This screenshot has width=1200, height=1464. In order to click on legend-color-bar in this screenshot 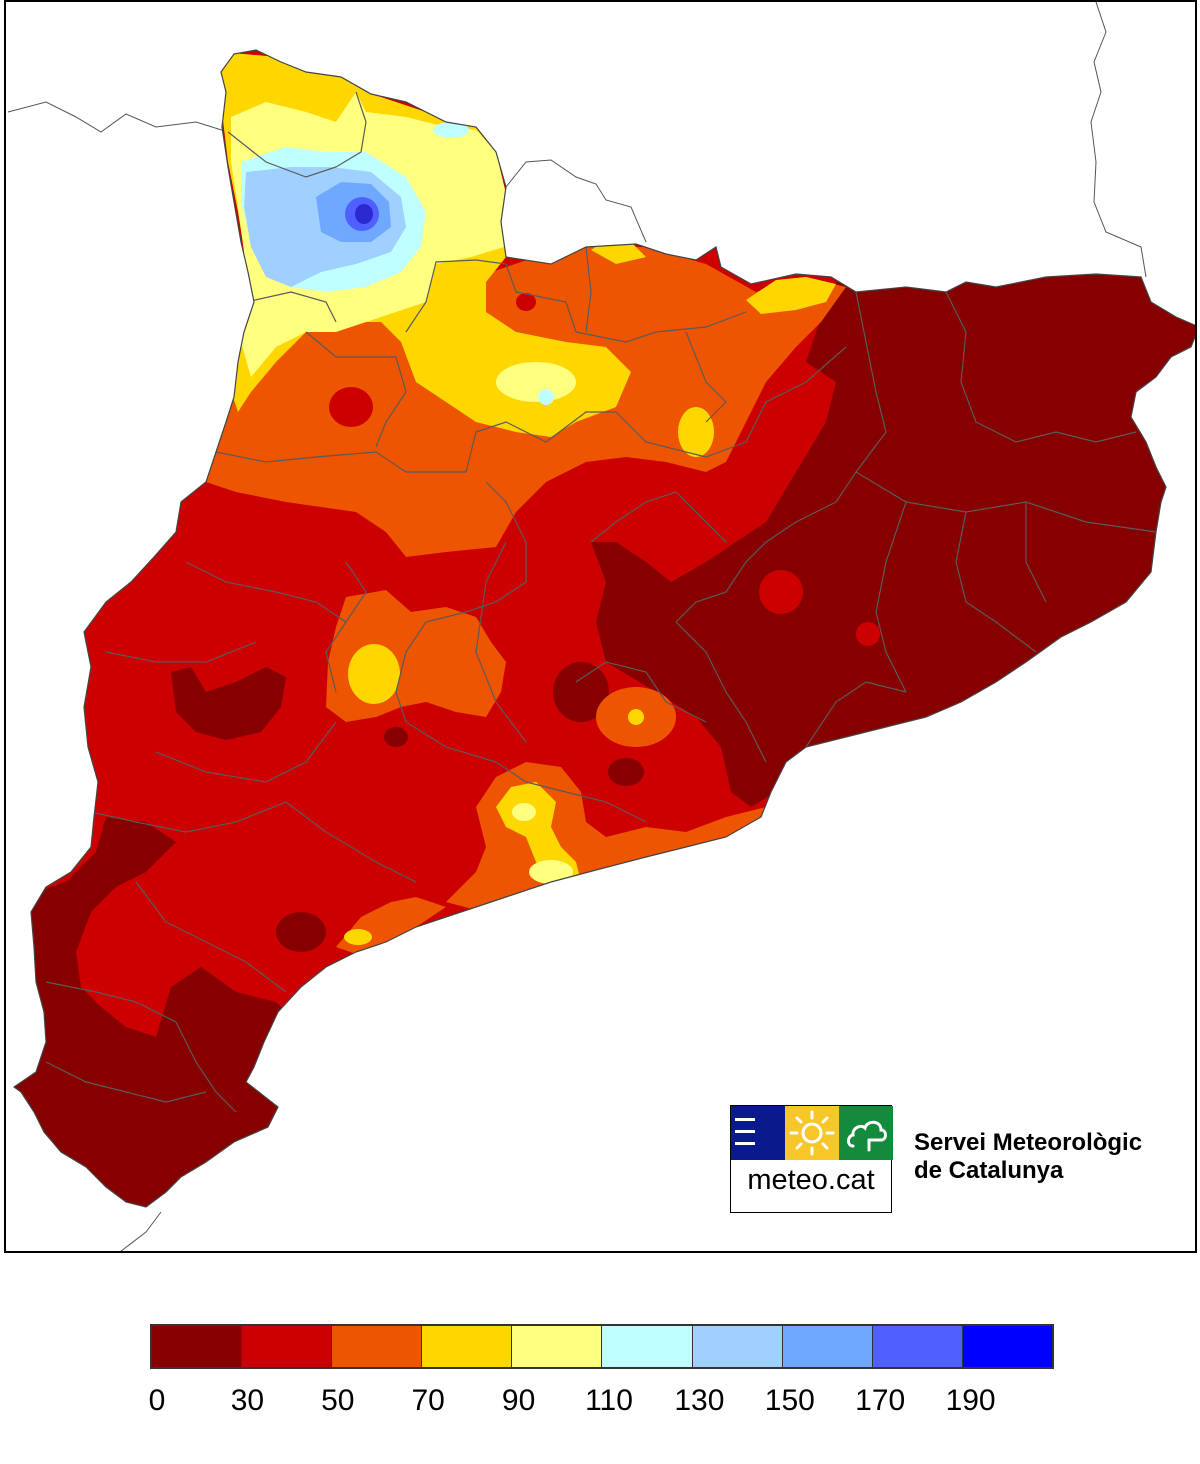, I will do `click(602, 1346)`.